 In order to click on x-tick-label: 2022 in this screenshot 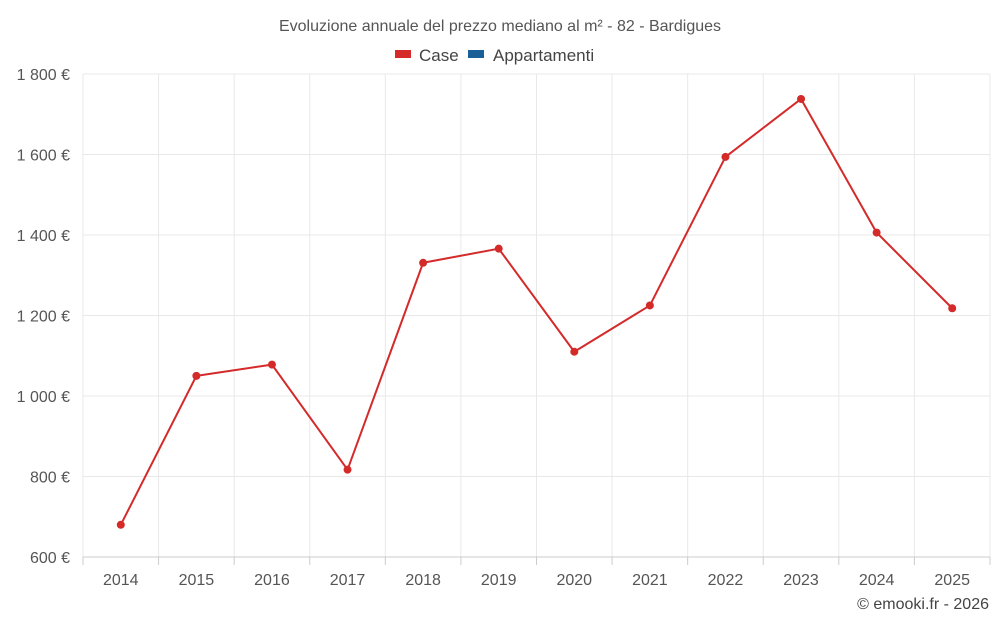, I will do `click(726, 580)`.